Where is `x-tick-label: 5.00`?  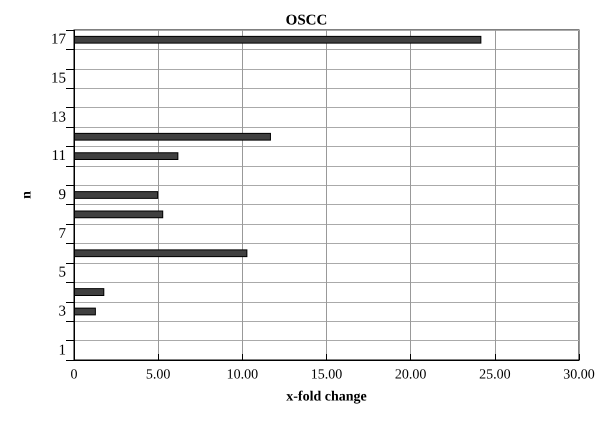 x-tick-label: 5.00 is located at coordinates (158, 375).